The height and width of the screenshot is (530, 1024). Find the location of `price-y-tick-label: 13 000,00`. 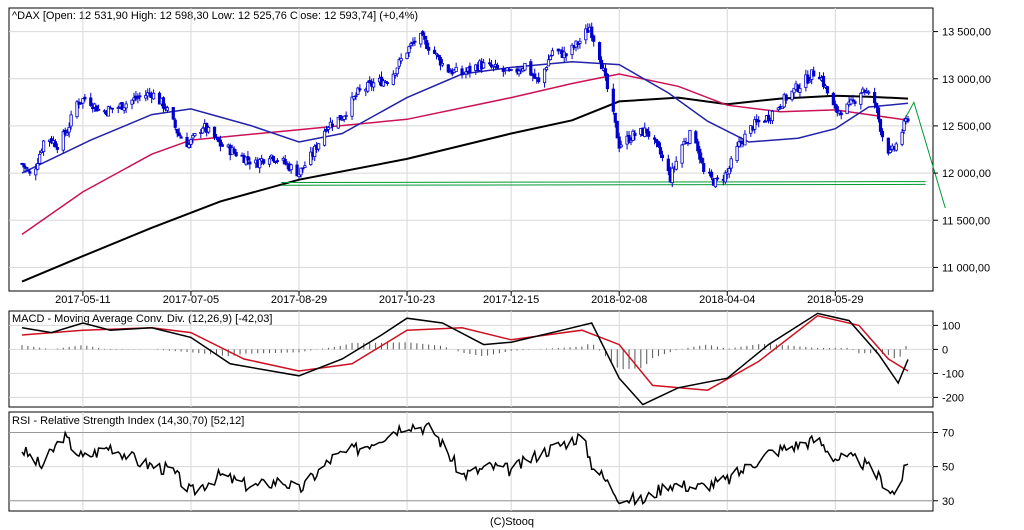

price-y-tick-label: 13 000,00 is located at coordinates (966, 80).